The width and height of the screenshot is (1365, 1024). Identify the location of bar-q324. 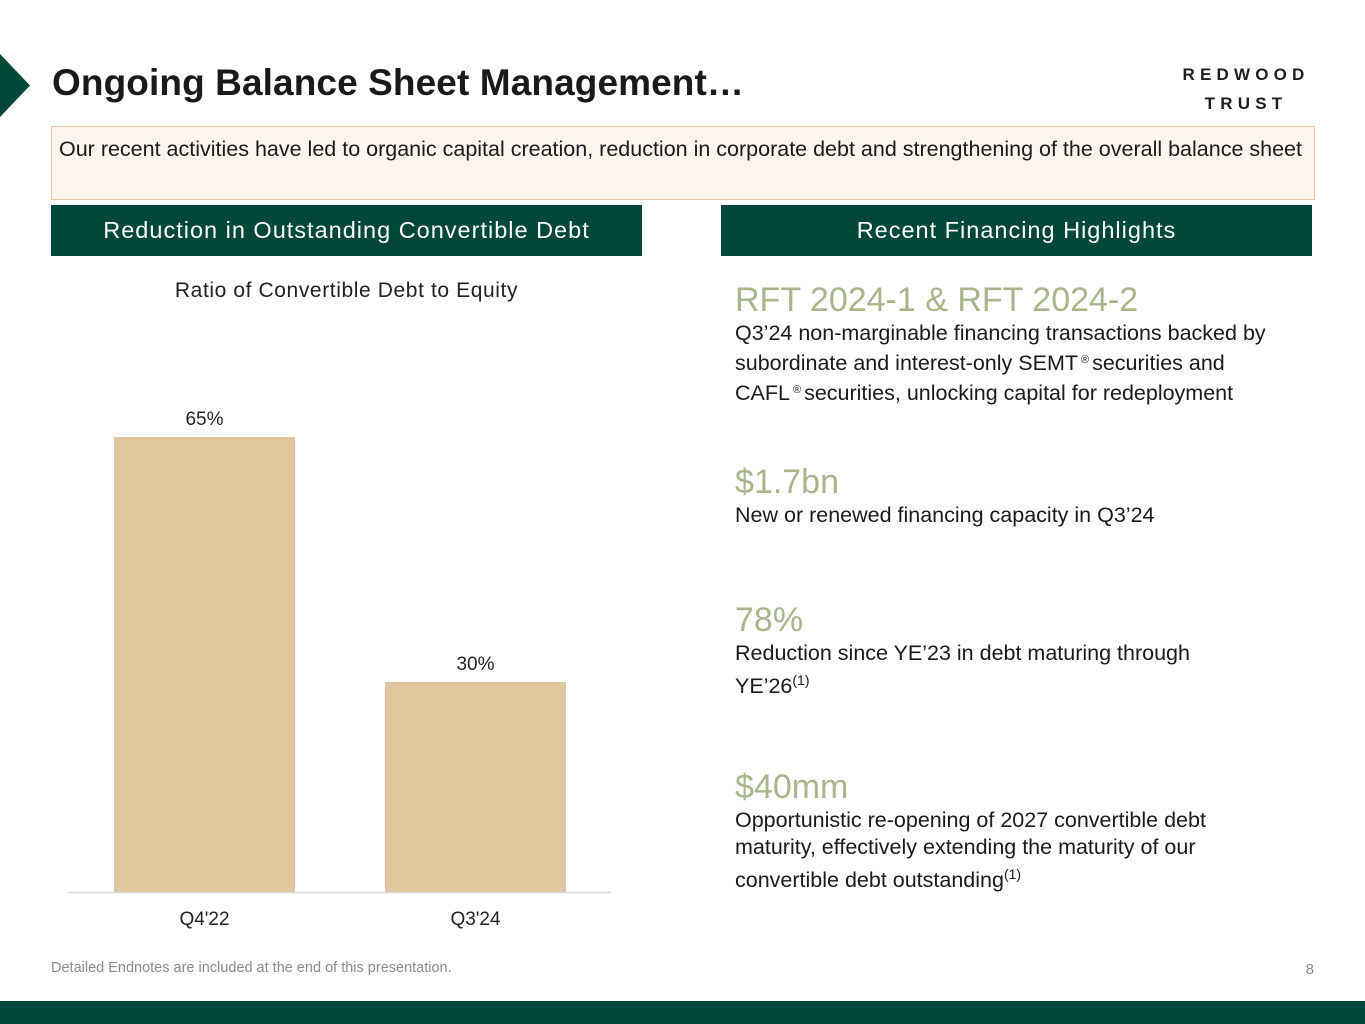
(475, 787).